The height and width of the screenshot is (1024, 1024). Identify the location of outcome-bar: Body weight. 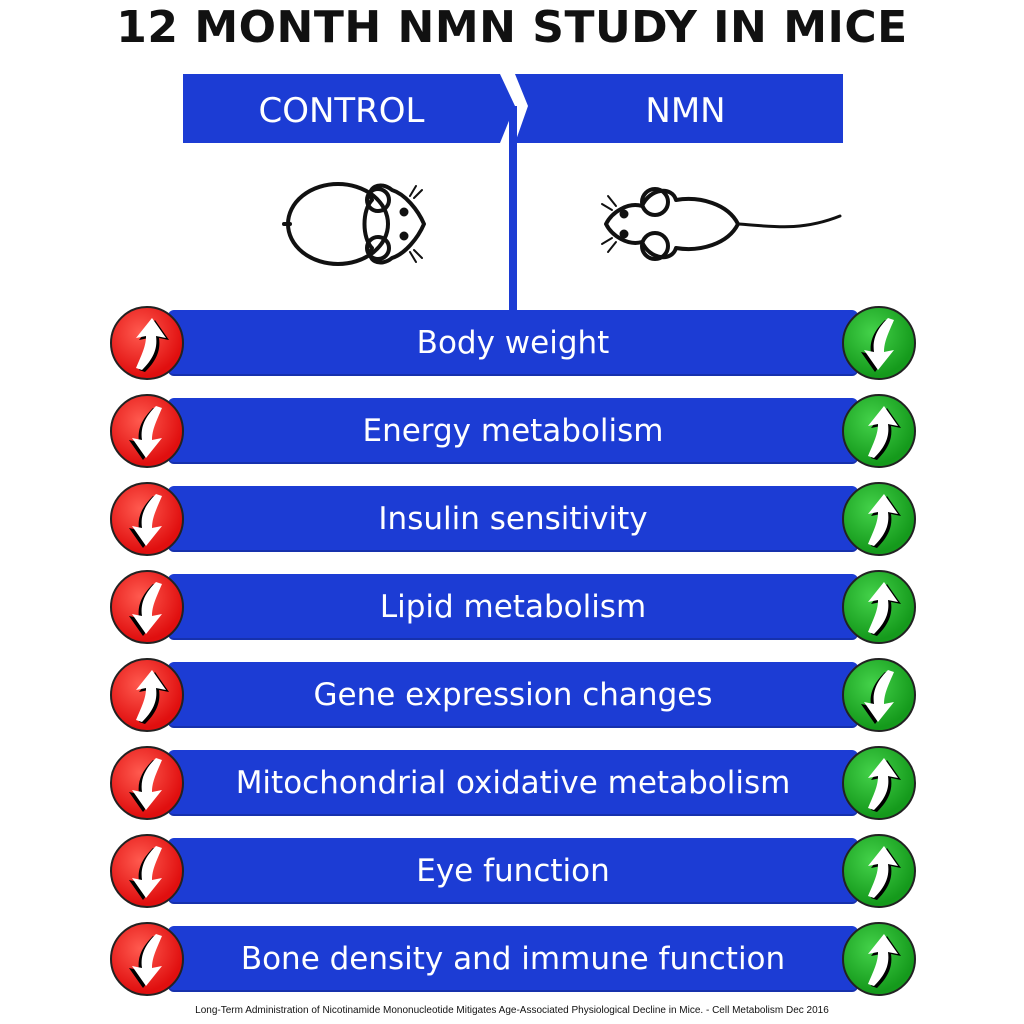
(513, 343).